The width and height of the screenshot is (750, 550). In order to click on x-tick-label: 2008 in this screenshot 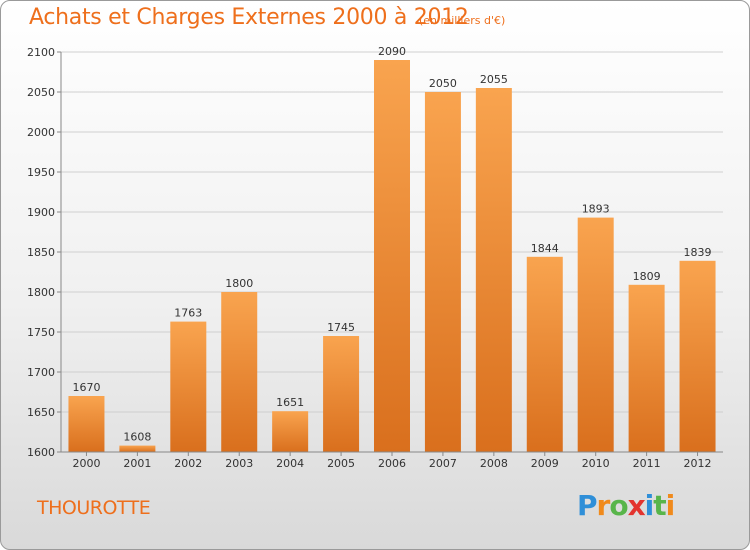, I will do `click(494, 463)`.